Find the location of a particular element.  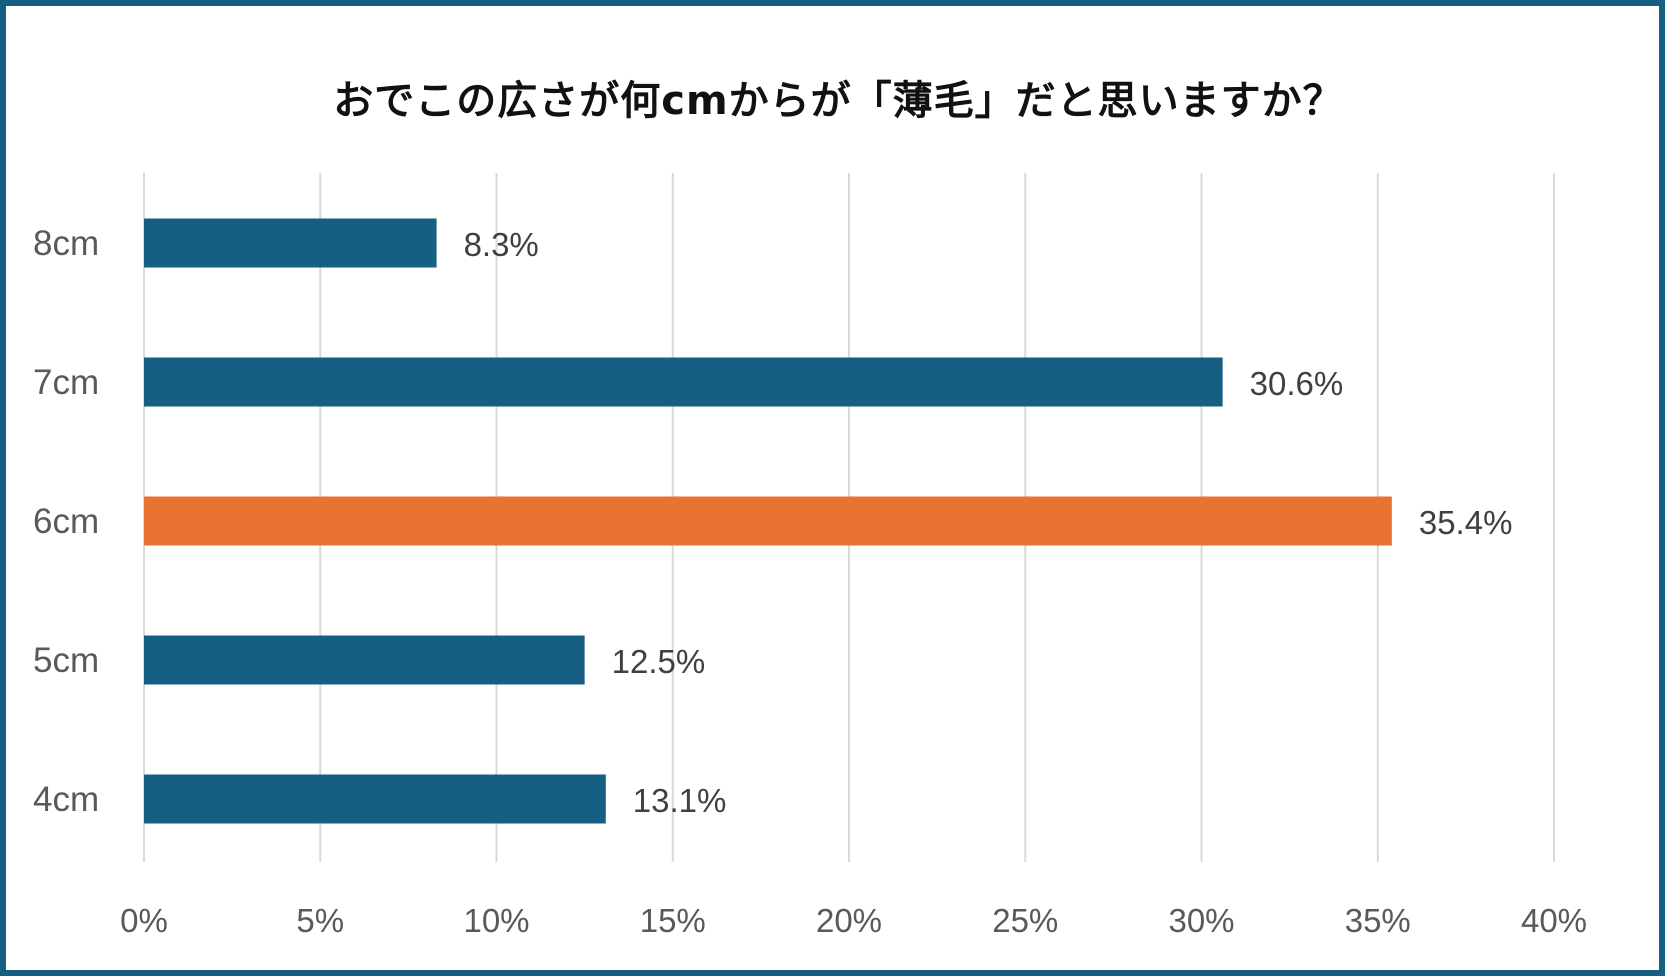

data-label: 35.4% is located at coordinates (1466, 522).